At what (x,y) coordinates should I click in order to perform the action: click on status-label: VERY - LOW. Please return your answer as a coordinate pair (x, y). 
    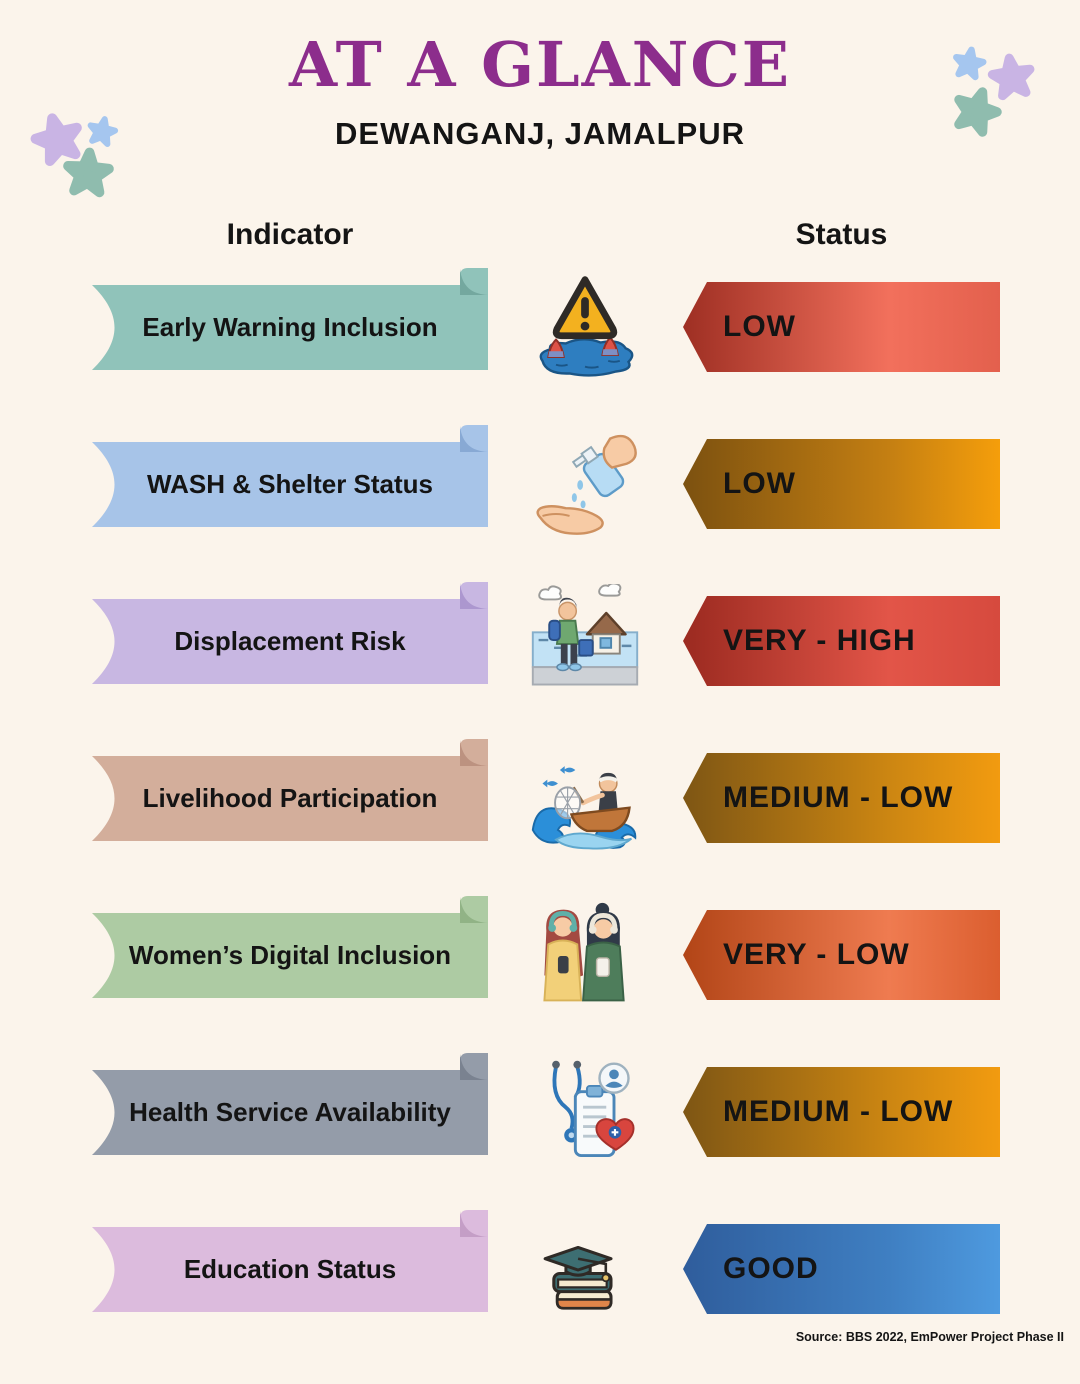
    Looking at the image, I should click on (816, 954).